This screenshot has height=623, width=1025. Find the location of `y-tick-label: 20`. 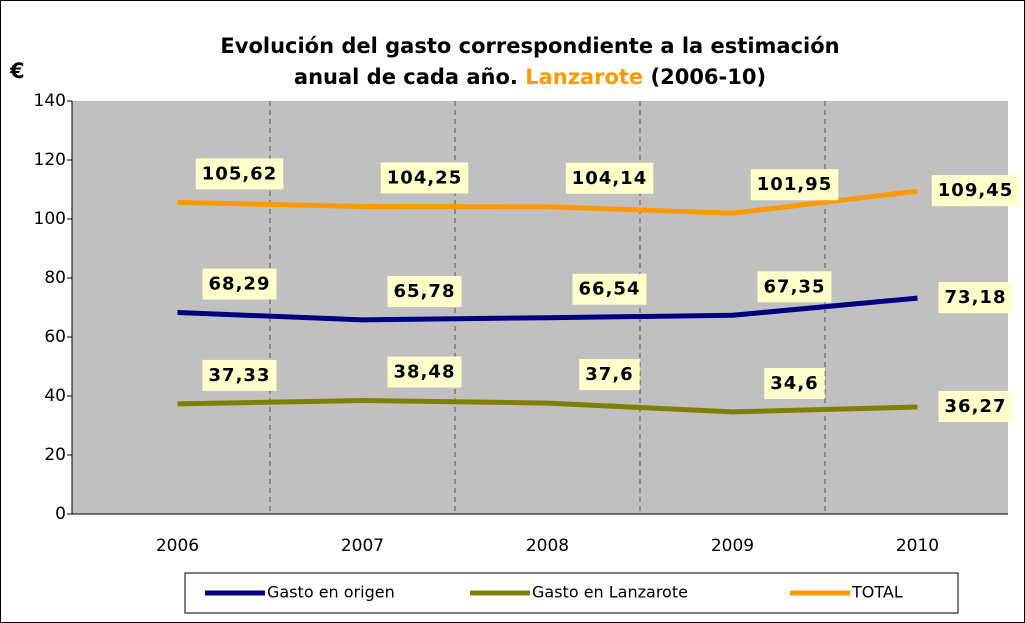

y-tick-label: 20 is located at coordinates (55, 455).